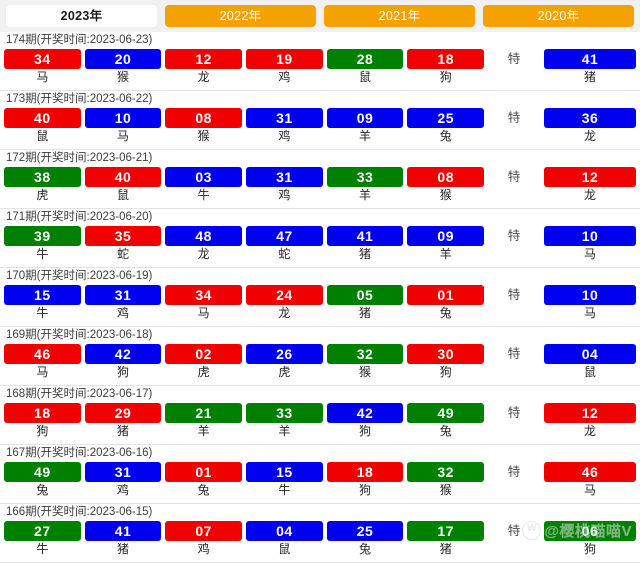 The width and height of the screenshot is (640, 563). I want to click on ball-number: 49, so click(446, 413).